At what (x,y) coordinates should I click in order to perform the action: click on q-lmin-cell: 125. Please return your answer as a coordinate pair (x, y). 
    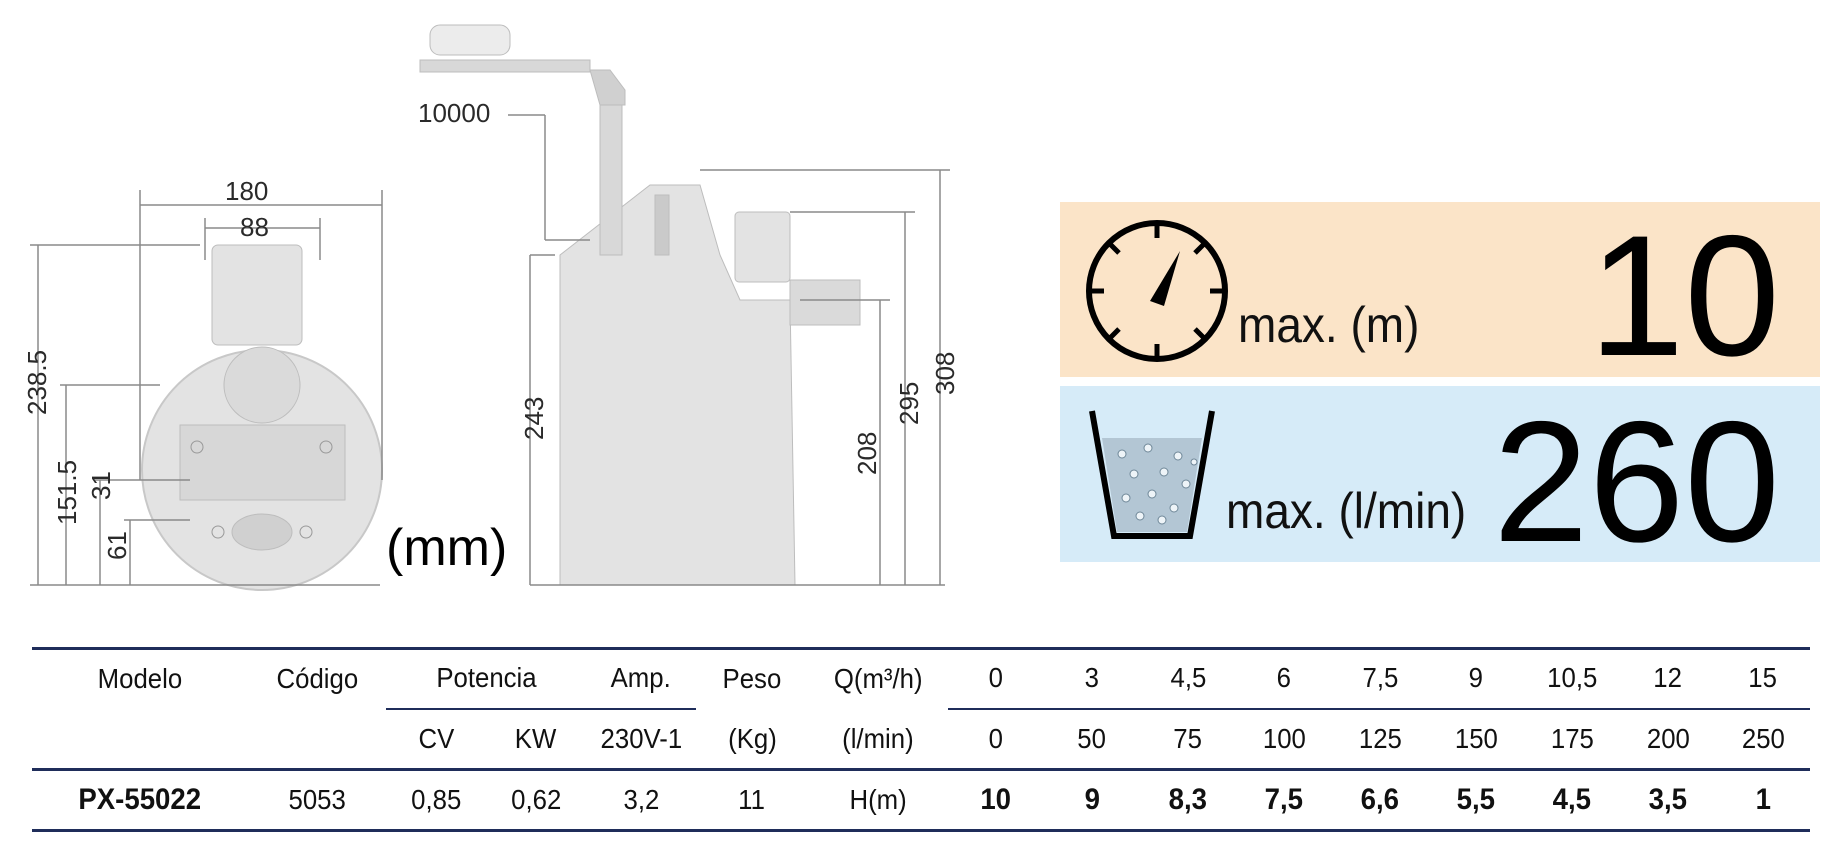
    Looking at the image, I should click on (1380, 738).